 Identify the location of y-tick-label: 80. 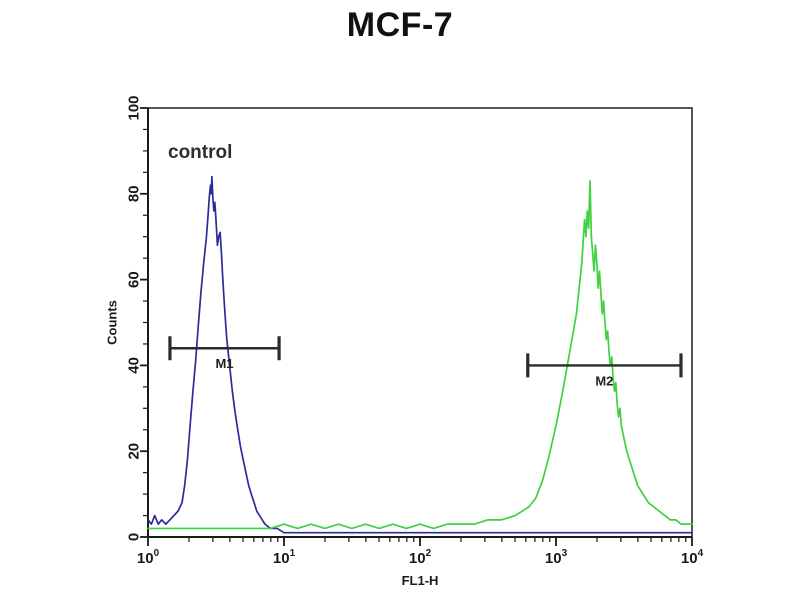
(134, 193).